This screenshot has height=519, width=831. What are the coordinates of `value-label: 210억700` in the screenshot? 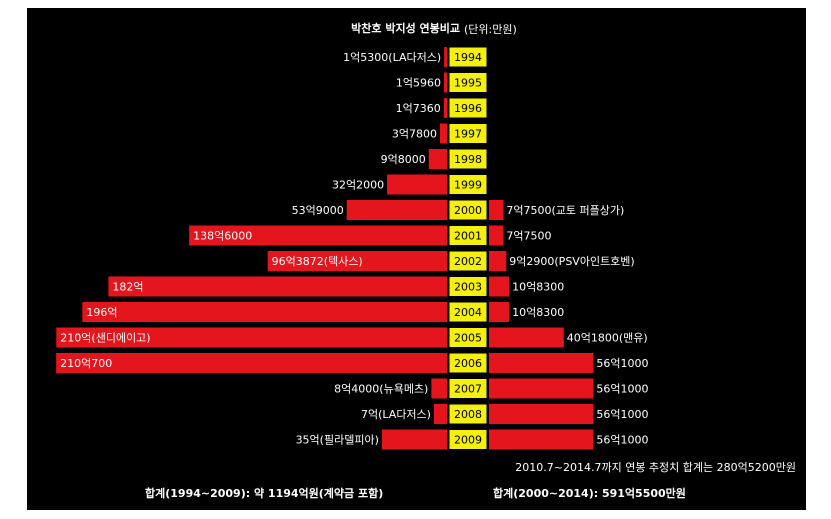 It's located at (86, 363).